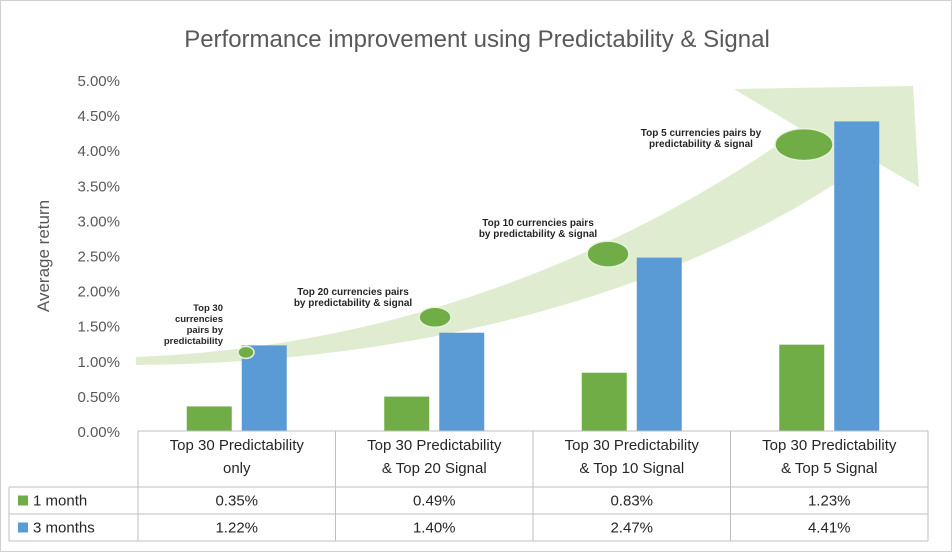  What do you see at coordinates (237, 468) in the screenshot?
I see `category-label: only` at bounding box center [237, 468].